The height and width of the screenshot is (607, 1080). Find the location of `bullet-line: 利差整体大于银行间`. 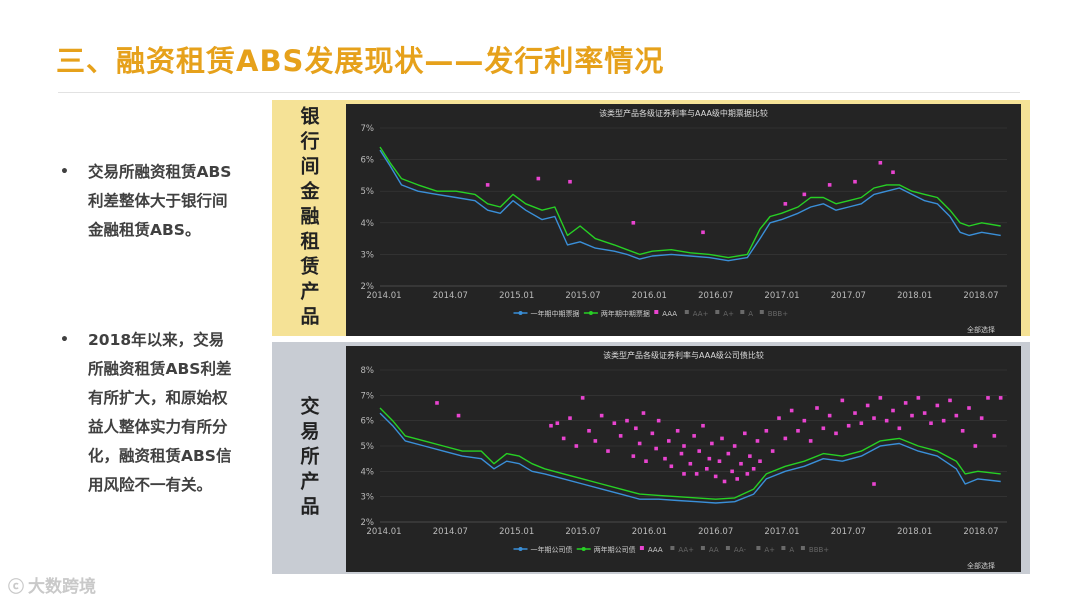

bullet-line: 利差整体大于银行间 is located at coordinates (158, 201).